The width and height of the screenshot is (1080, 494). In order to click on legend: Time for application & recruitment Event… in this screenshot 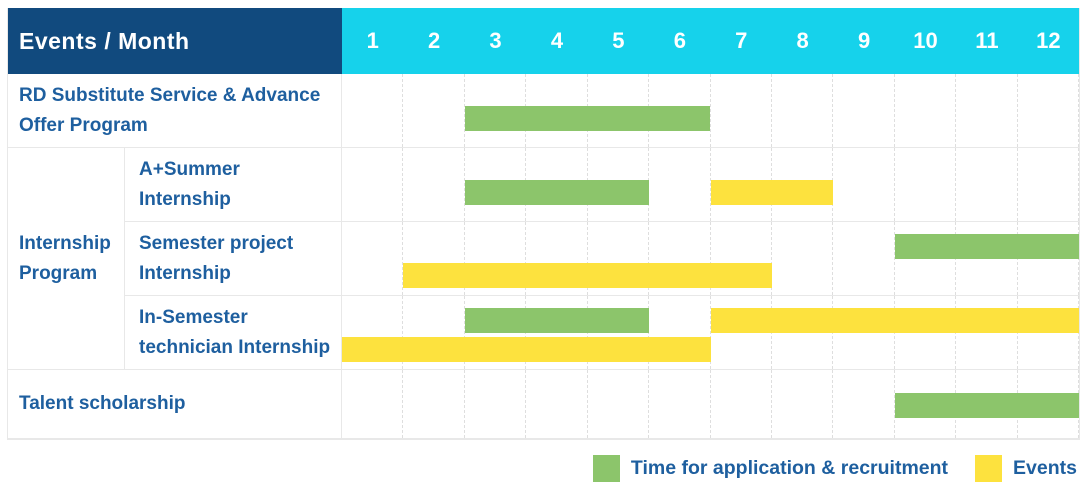, I will do `click(834, 468)`.